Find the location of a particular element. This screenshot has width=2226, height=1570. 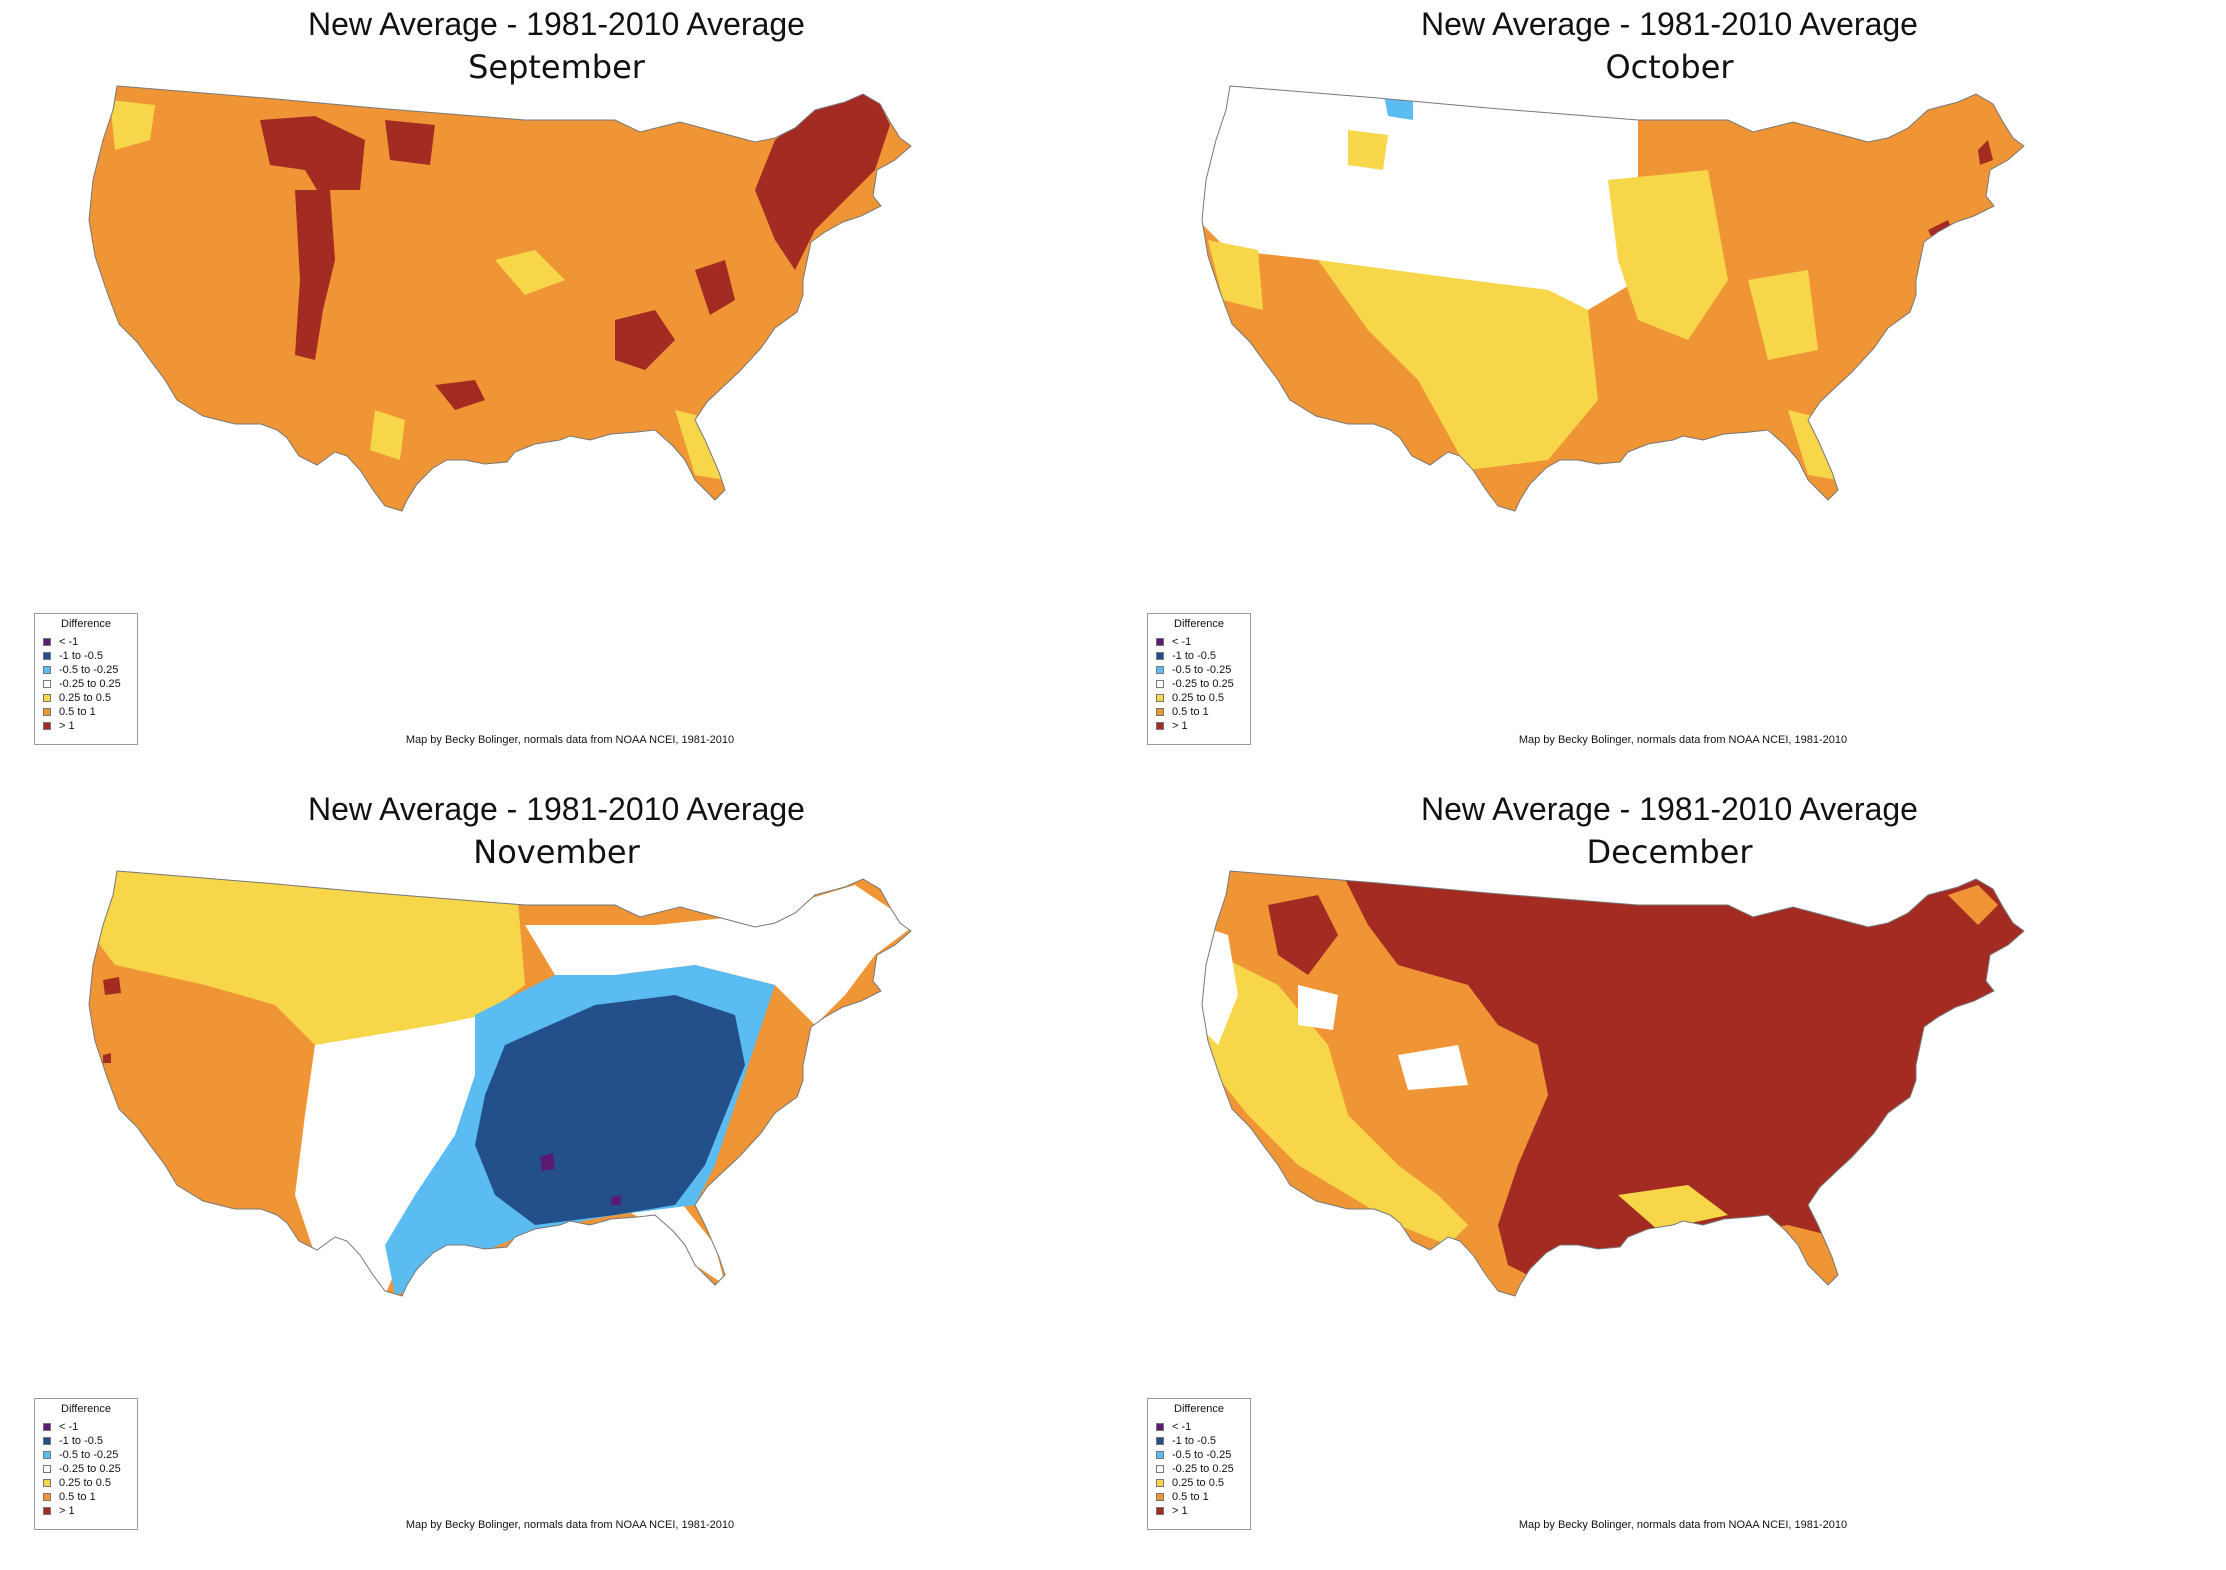

us-map-december is located at coordinates (1613, 1083).